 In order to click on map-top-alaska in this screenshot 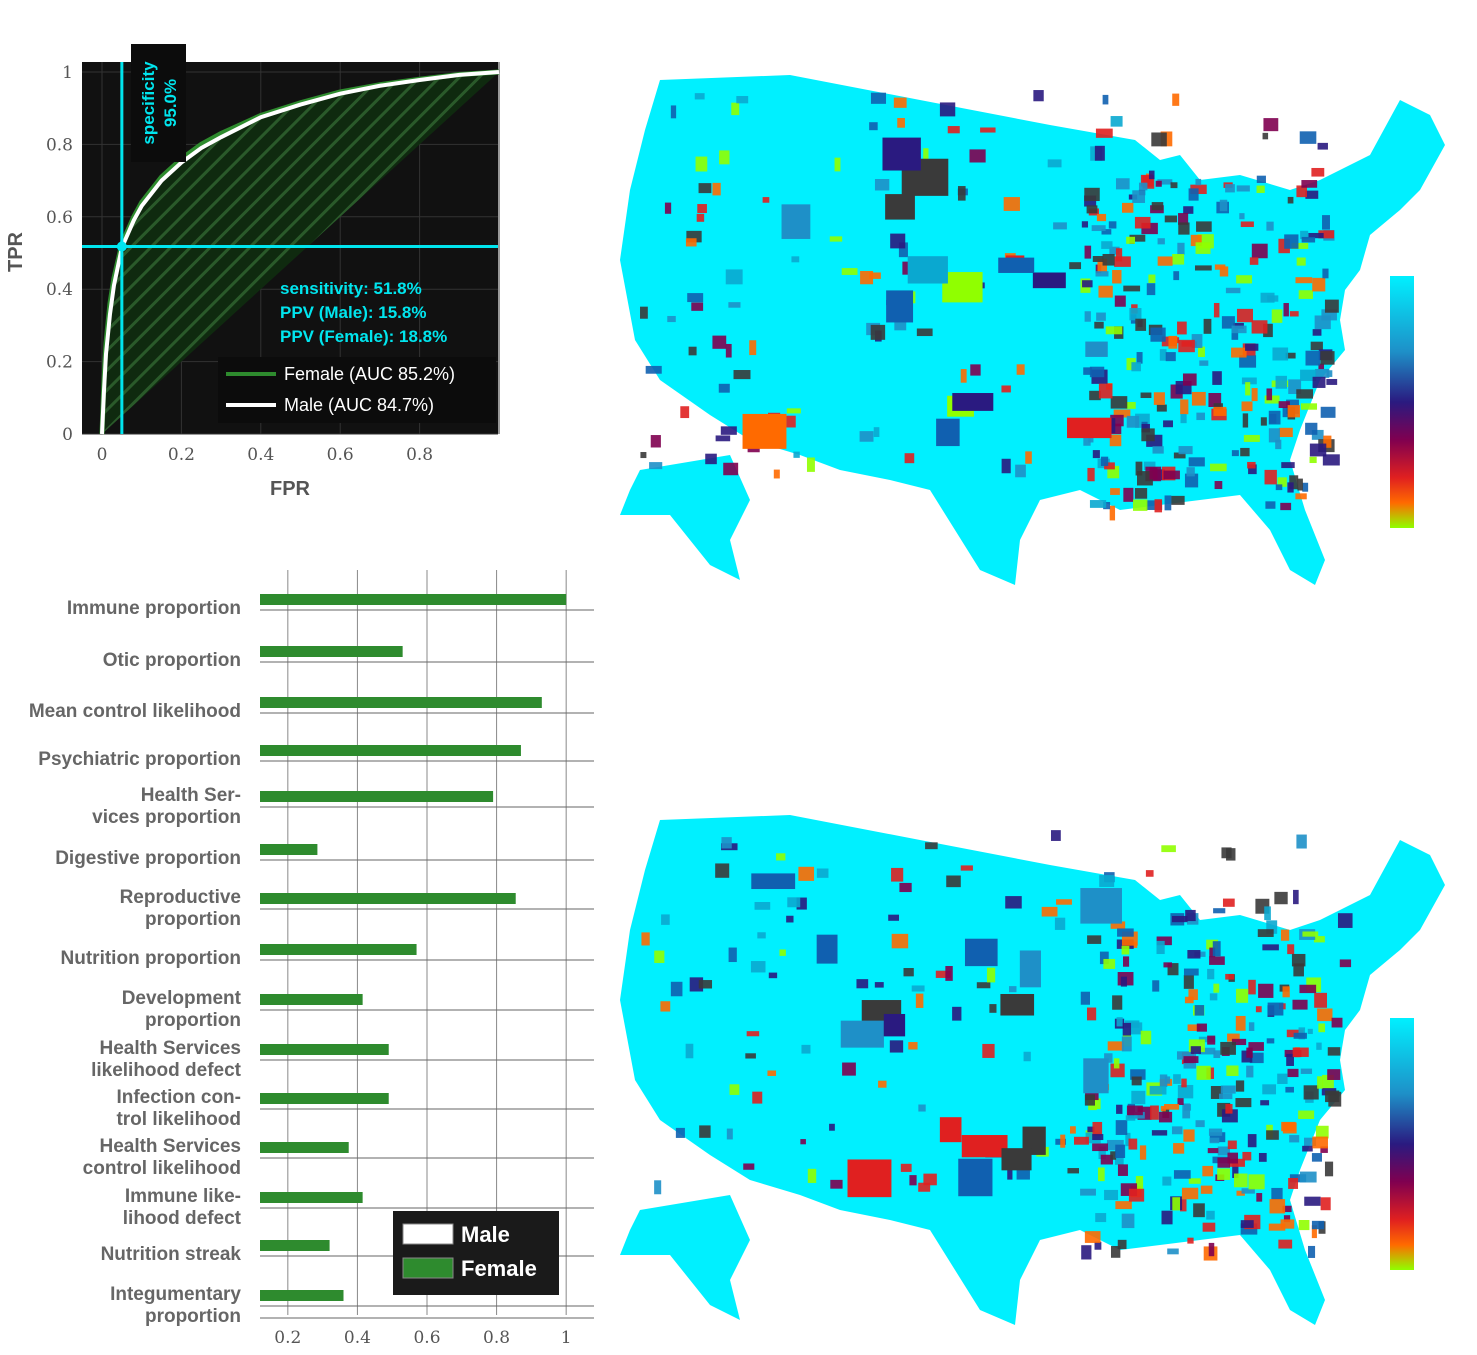, I will do `click(685, 517)`.